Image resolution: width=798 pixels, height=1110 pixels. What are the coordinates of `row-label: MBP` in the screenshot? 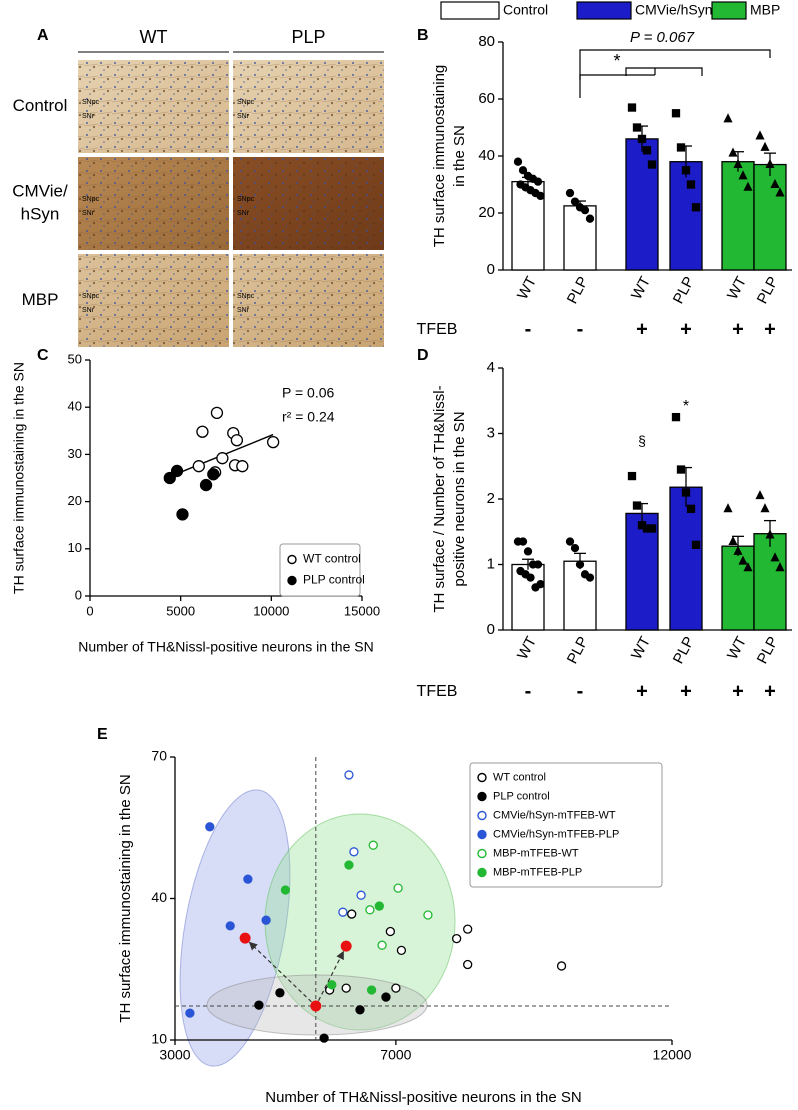 It's located at (40, 299).